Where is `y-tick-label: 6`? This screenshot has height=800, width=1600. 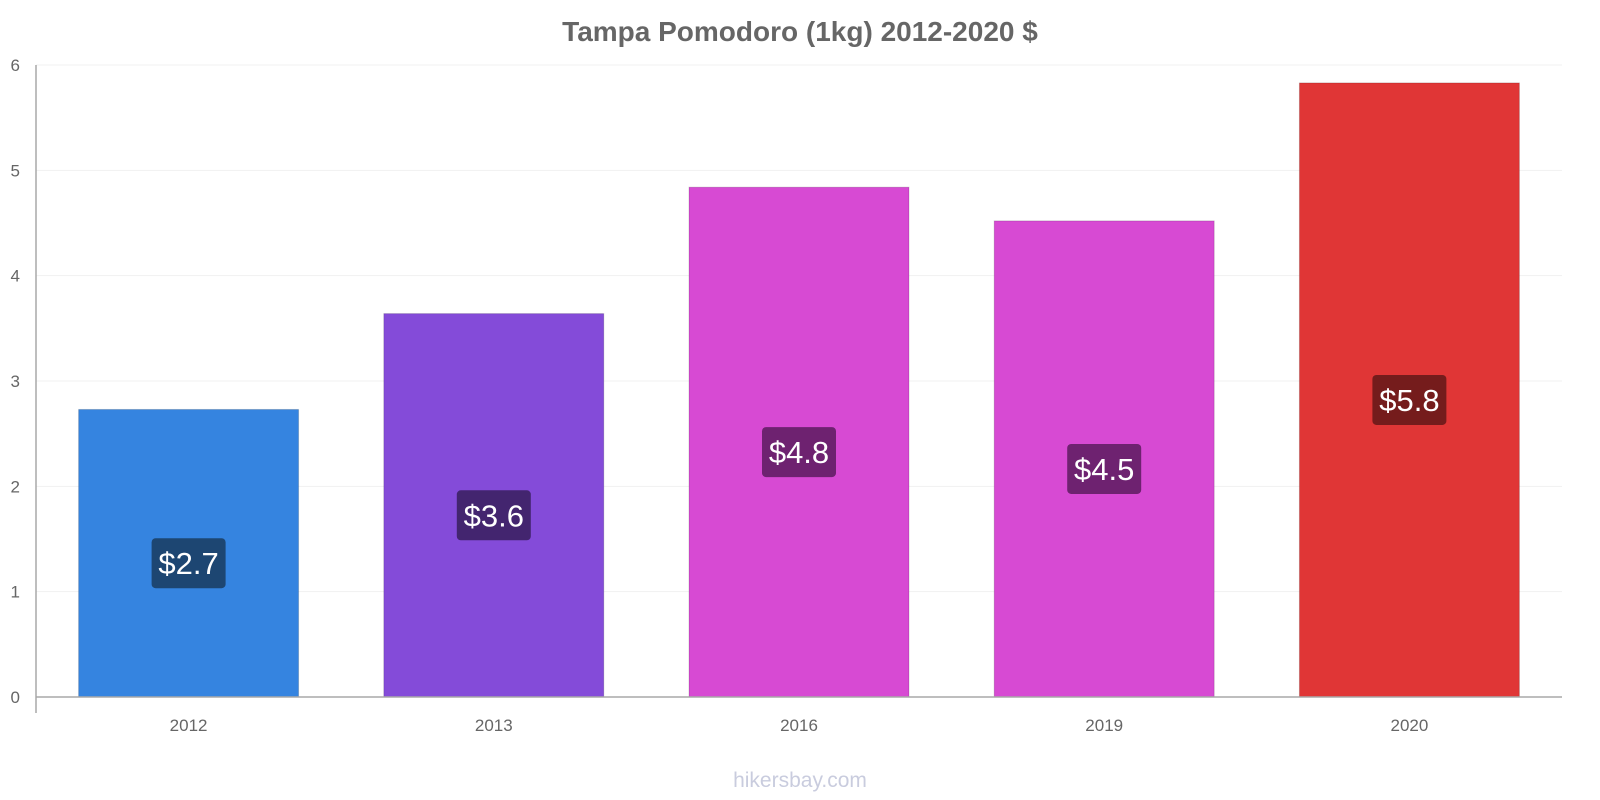 y-tick-label: 6 is located at coordinates (15, 65).